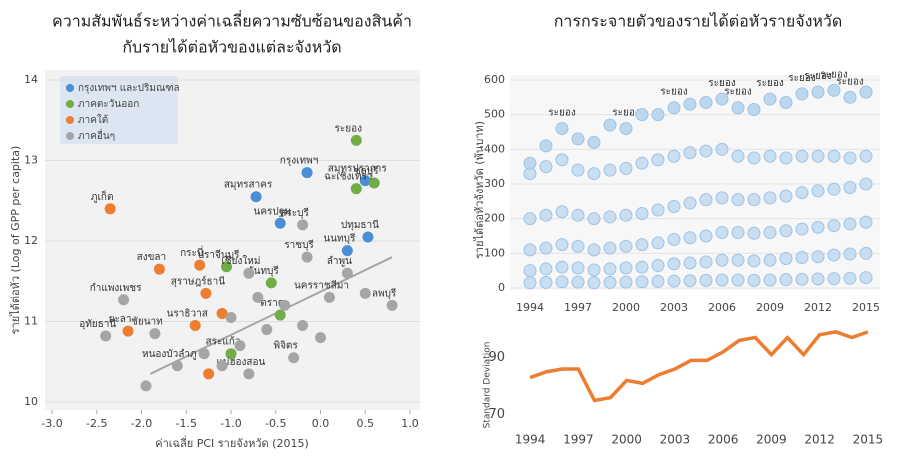 The width and height of the screenshot is (915, 465). I want to click on y-tick-label: 0, so click(501, 287).